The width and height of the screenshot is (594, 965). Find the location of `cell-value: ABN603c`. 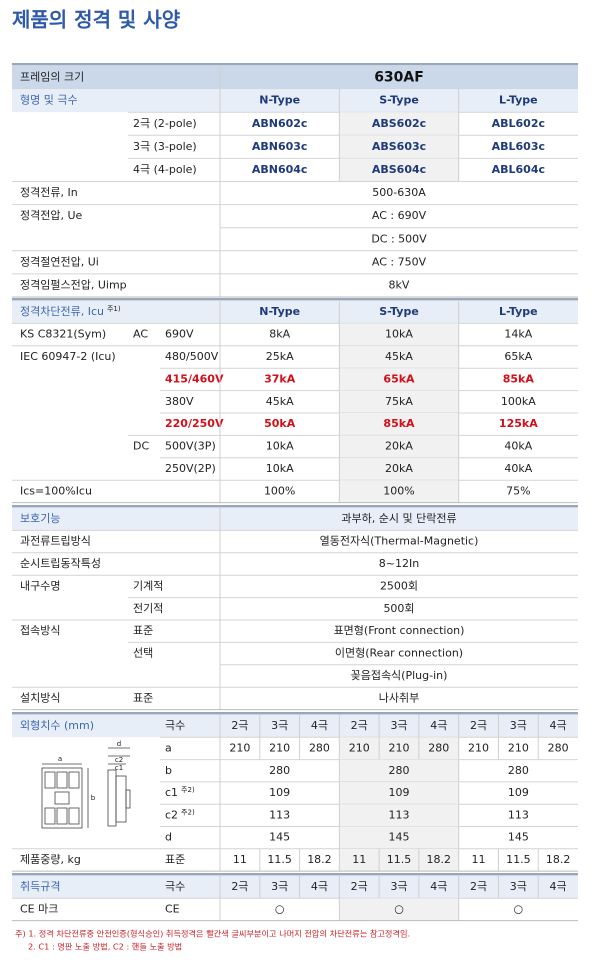

cell-value: ABN603c is located at coordinates (280, 146).